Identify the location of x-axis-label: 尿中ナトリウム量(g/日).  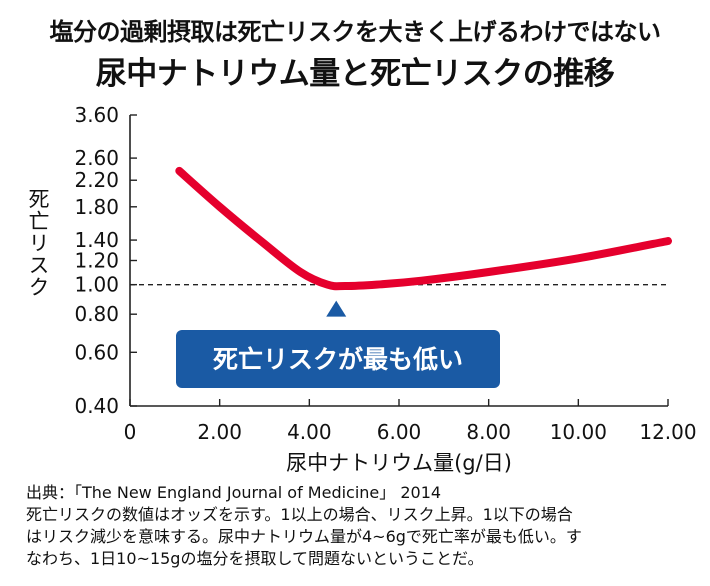
(399, 463).